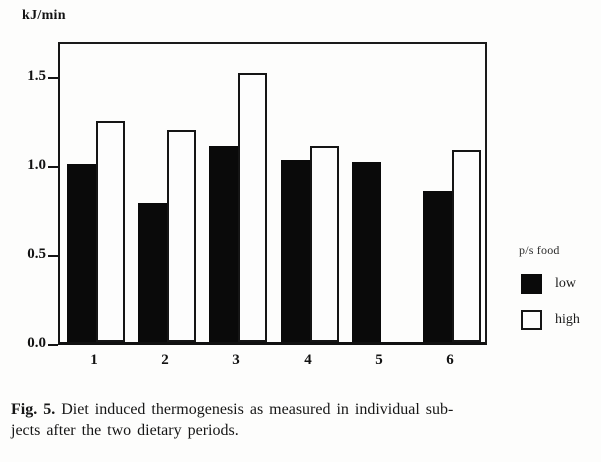 This screenshot has width=601, height=462. I want to click on legend-swatch-low, so click(531, 284).